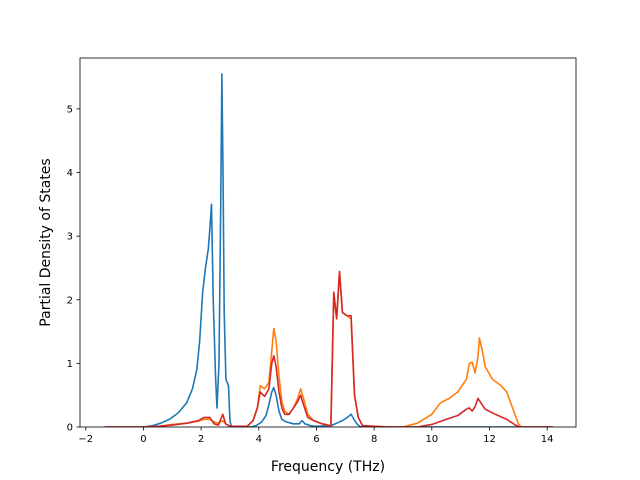  What do you see at coordinates (70, 109) in the screenshot?
I see `y-tick-label: 5` at bounding box center [70, 109].